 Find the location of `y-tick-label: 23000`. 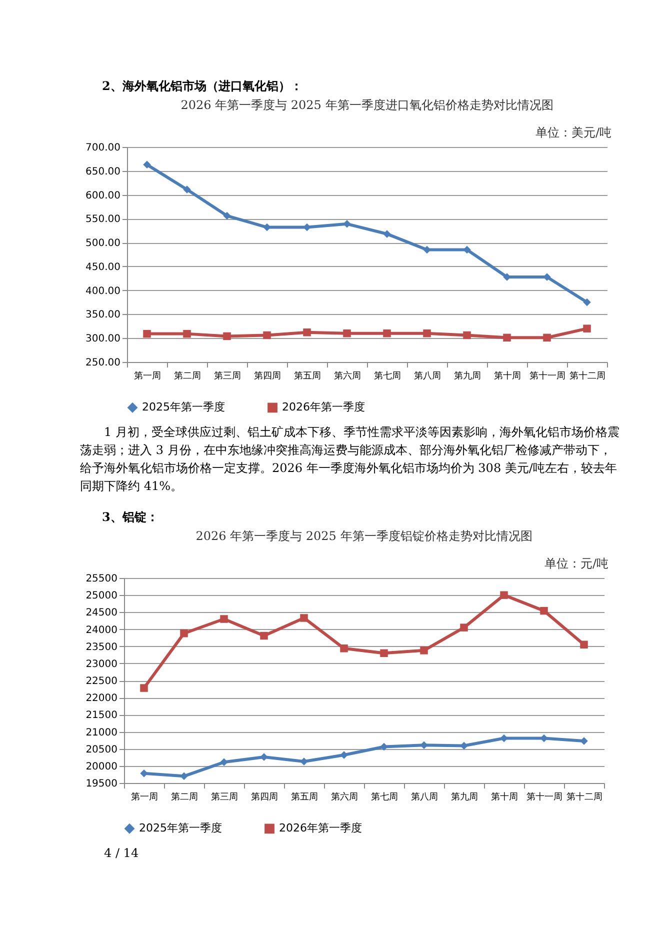

y-tick-label: 23000 is located at coordinates (102, 664).